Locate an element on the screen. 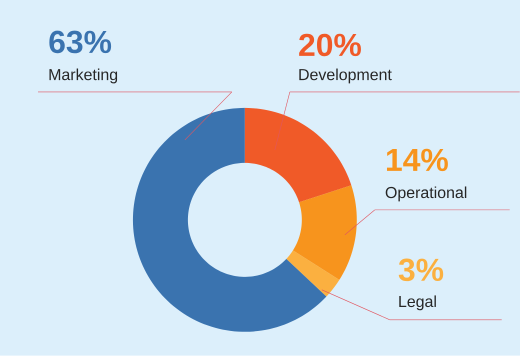 The image size is (520, 356). slice-label: Operational is located at coordinates (426, 194).